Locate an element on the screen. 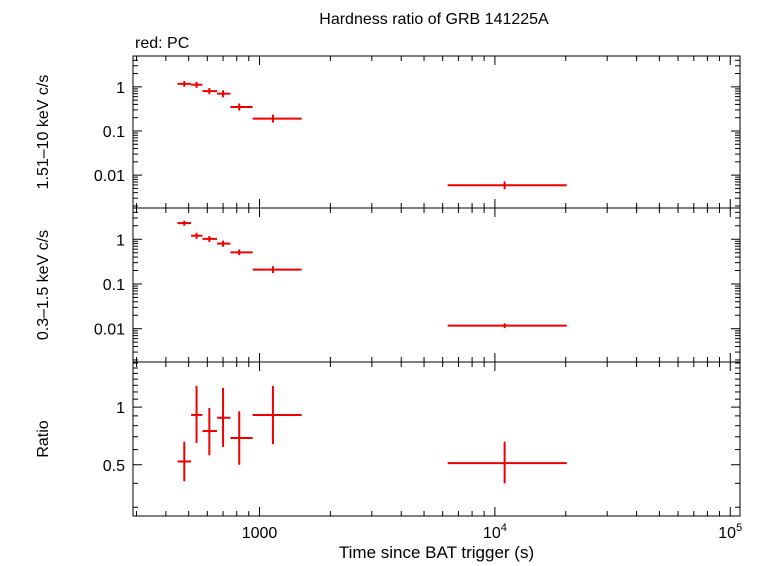  y-axis-label: 0.3–1.5 keV c/s is located at coordinates (43, 285).